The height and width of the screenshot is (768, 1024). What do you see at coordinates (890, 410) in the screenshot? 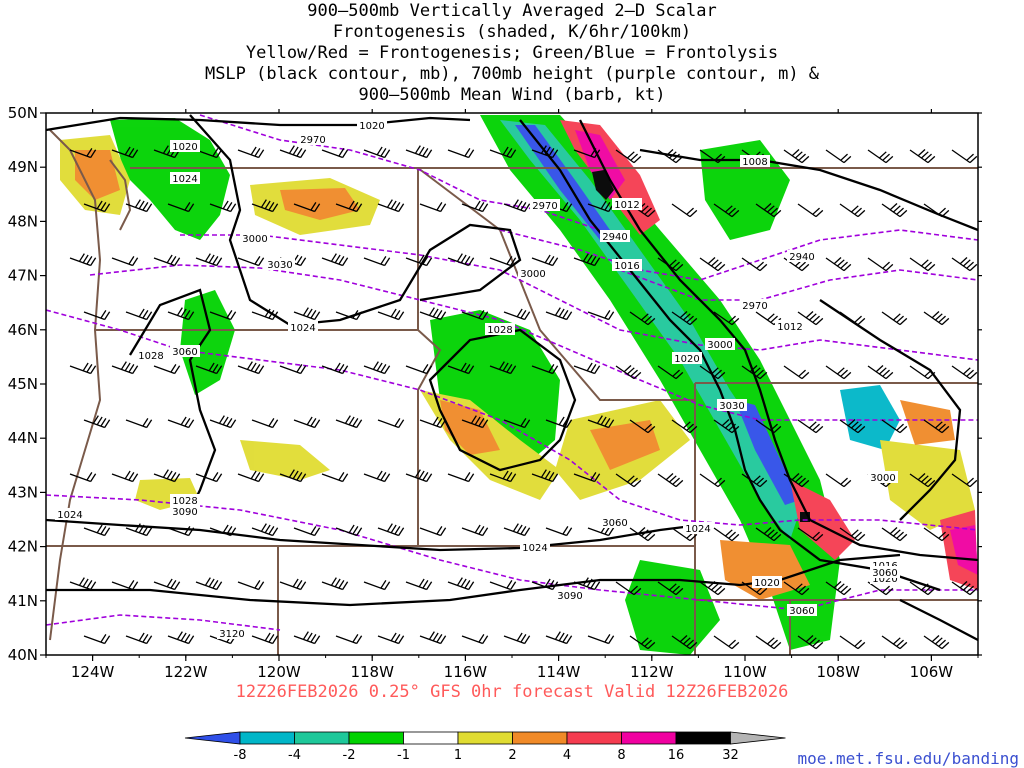
I see `mslp-contour-1012-east` at bounding box center [890, 410].